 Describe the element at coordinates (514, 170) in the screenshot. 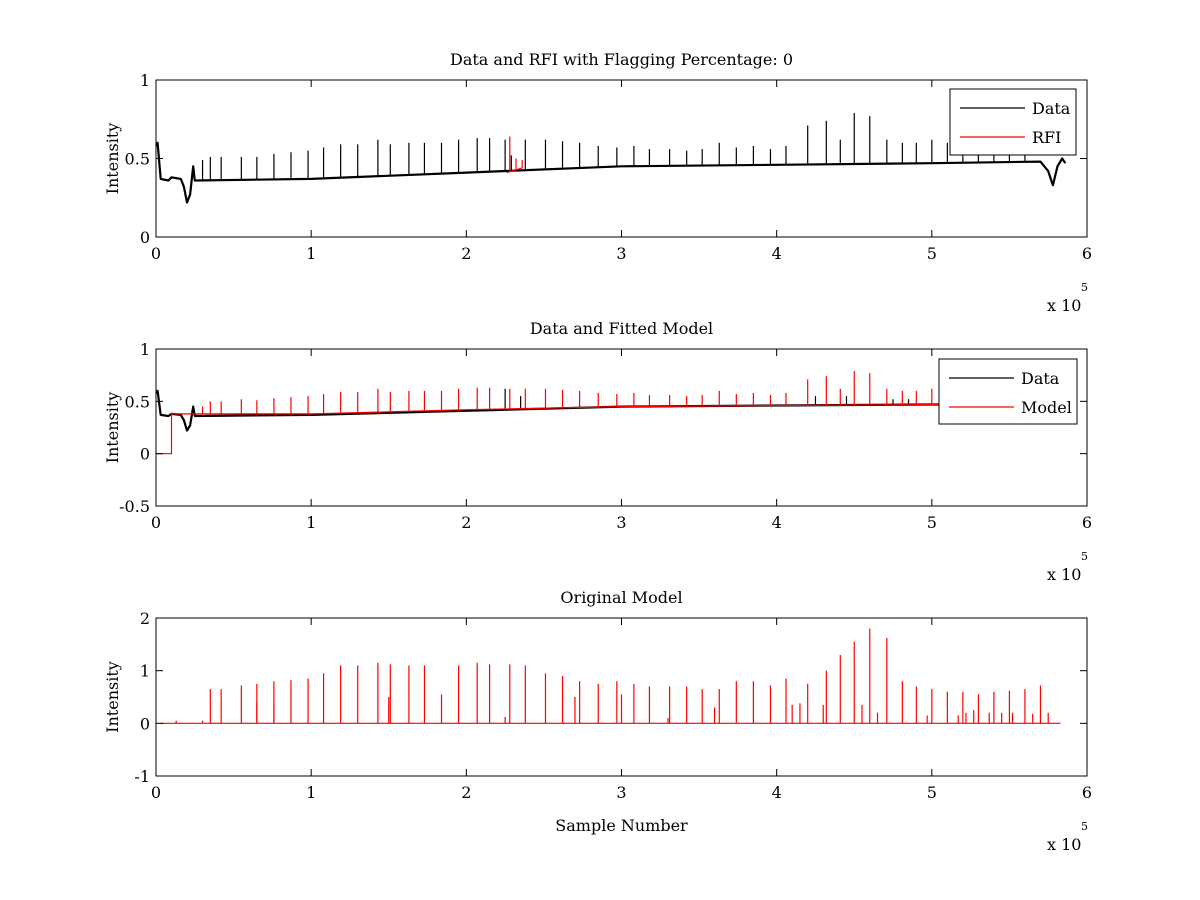

I see `rfi-line` at that location.